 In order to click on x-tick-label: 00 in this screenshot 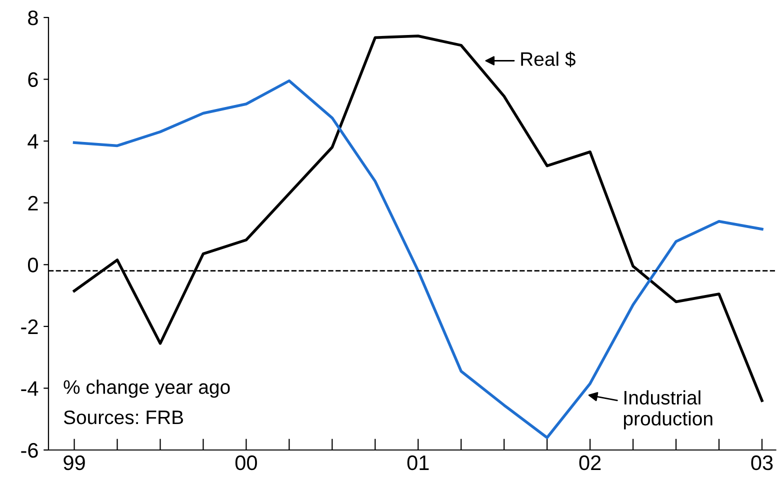, I will do `click(246, 462)`.